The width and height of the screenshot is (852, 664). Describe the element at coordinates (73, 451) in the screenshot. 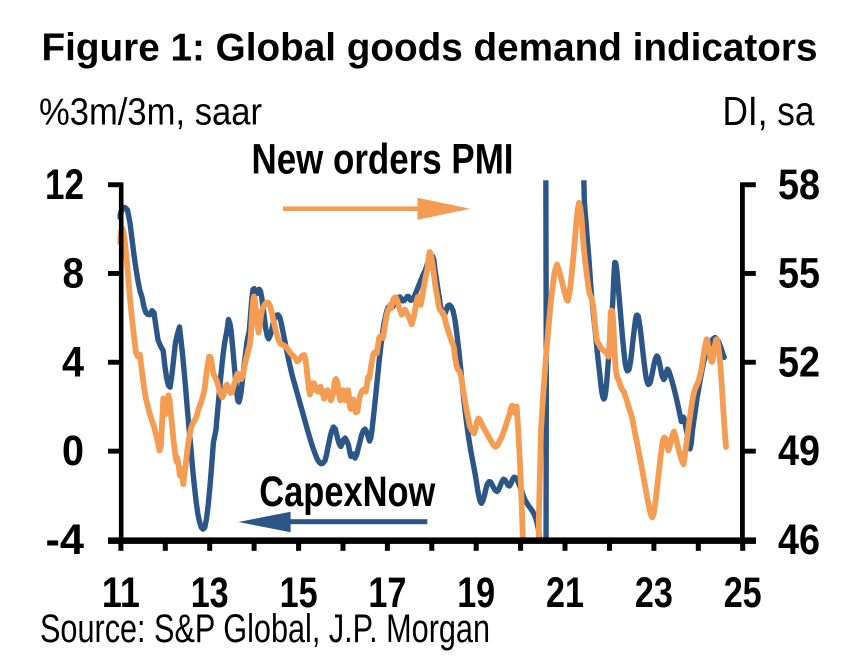

I see `svg-text: 0` at that location.